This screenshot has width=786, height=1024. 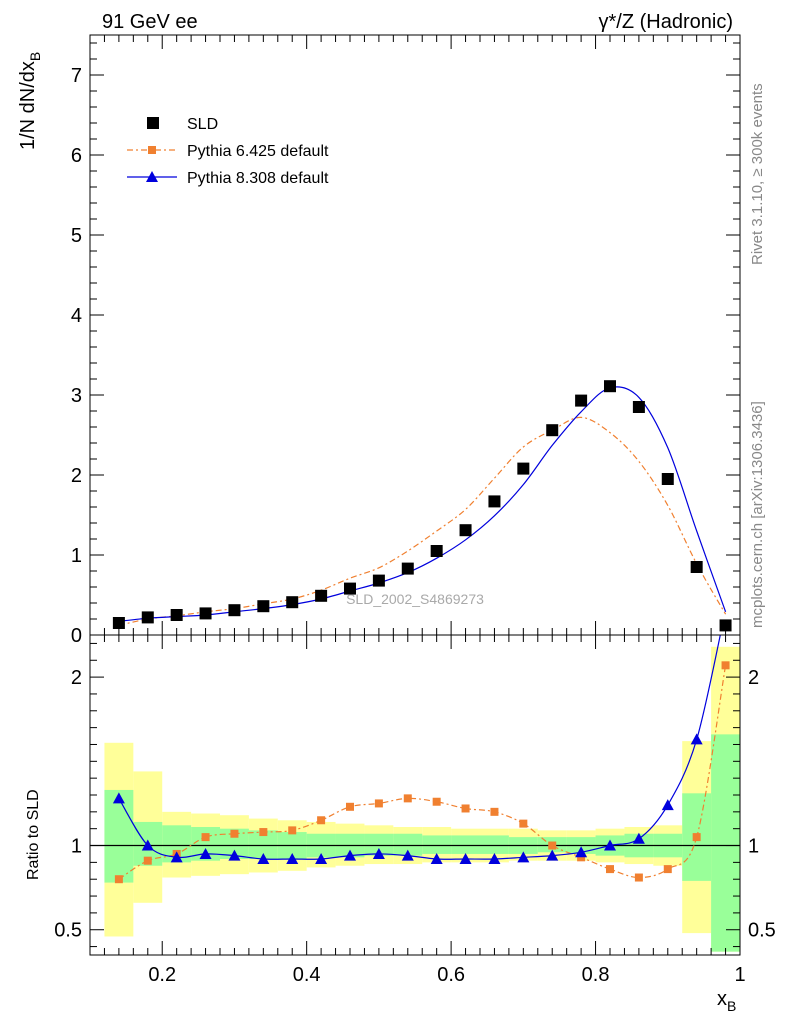 What do you see at coordinates (726, 1001) in the screenshot?
I see `x-axis-label: xB` at bounding box center [726, 1001].